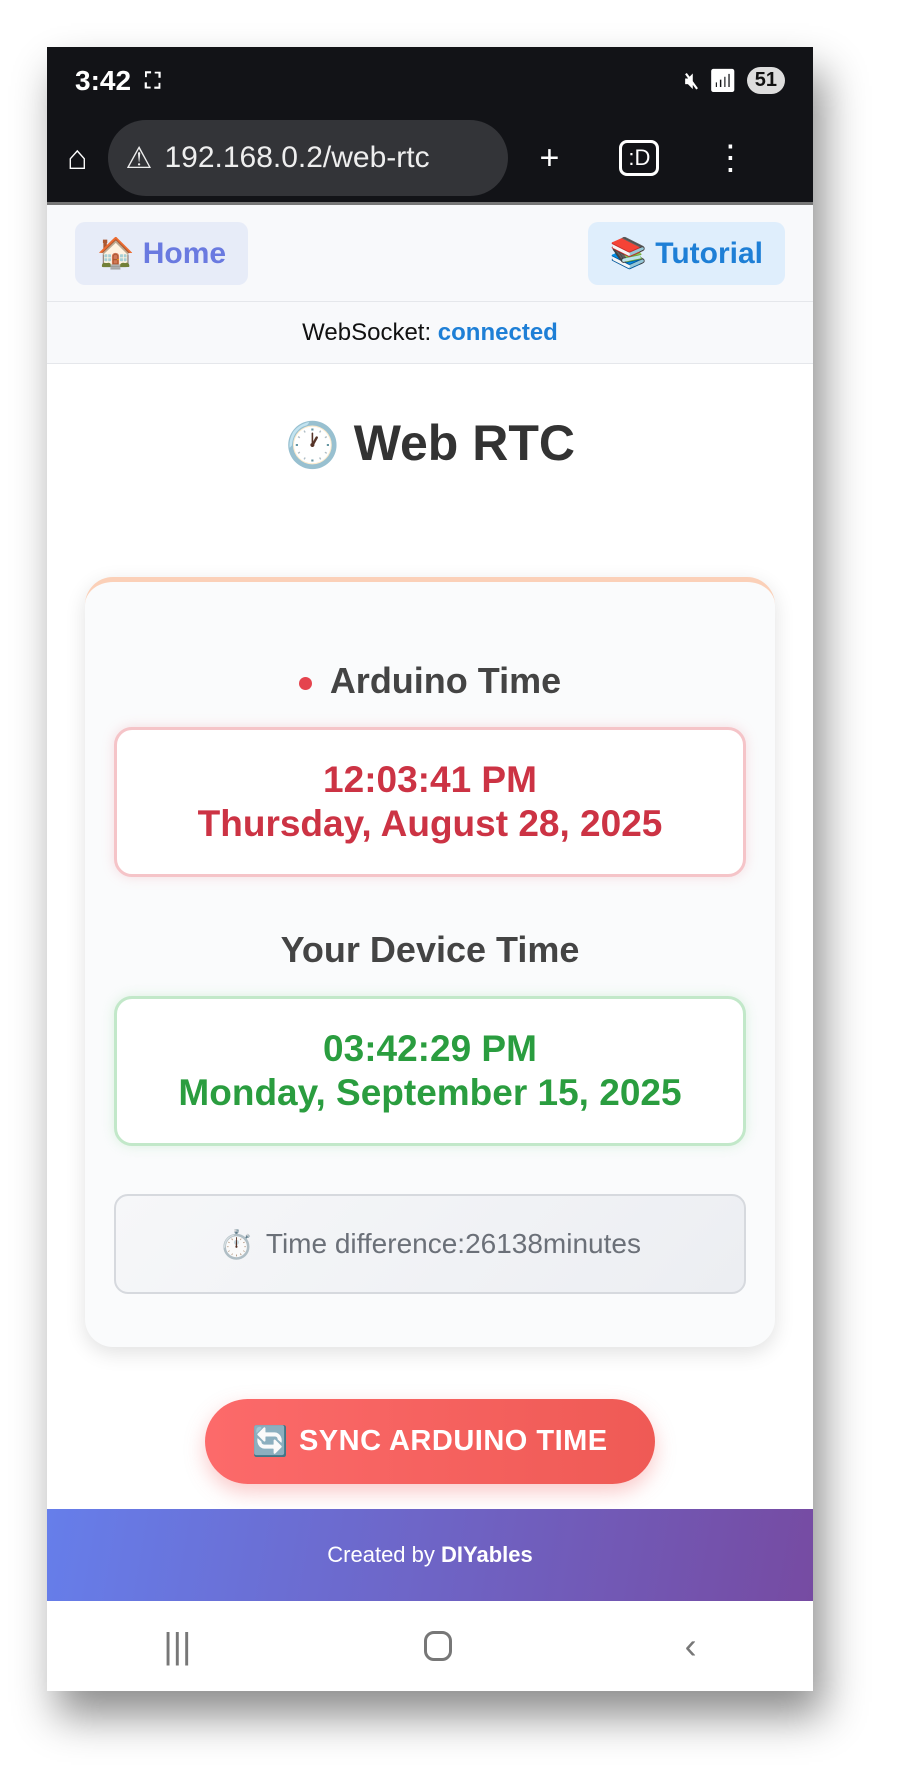  What do you see at coordinates (709, 253) in the screenshot?
I see `tutorial-label: Tutorial` at bounding box center [709, 253].